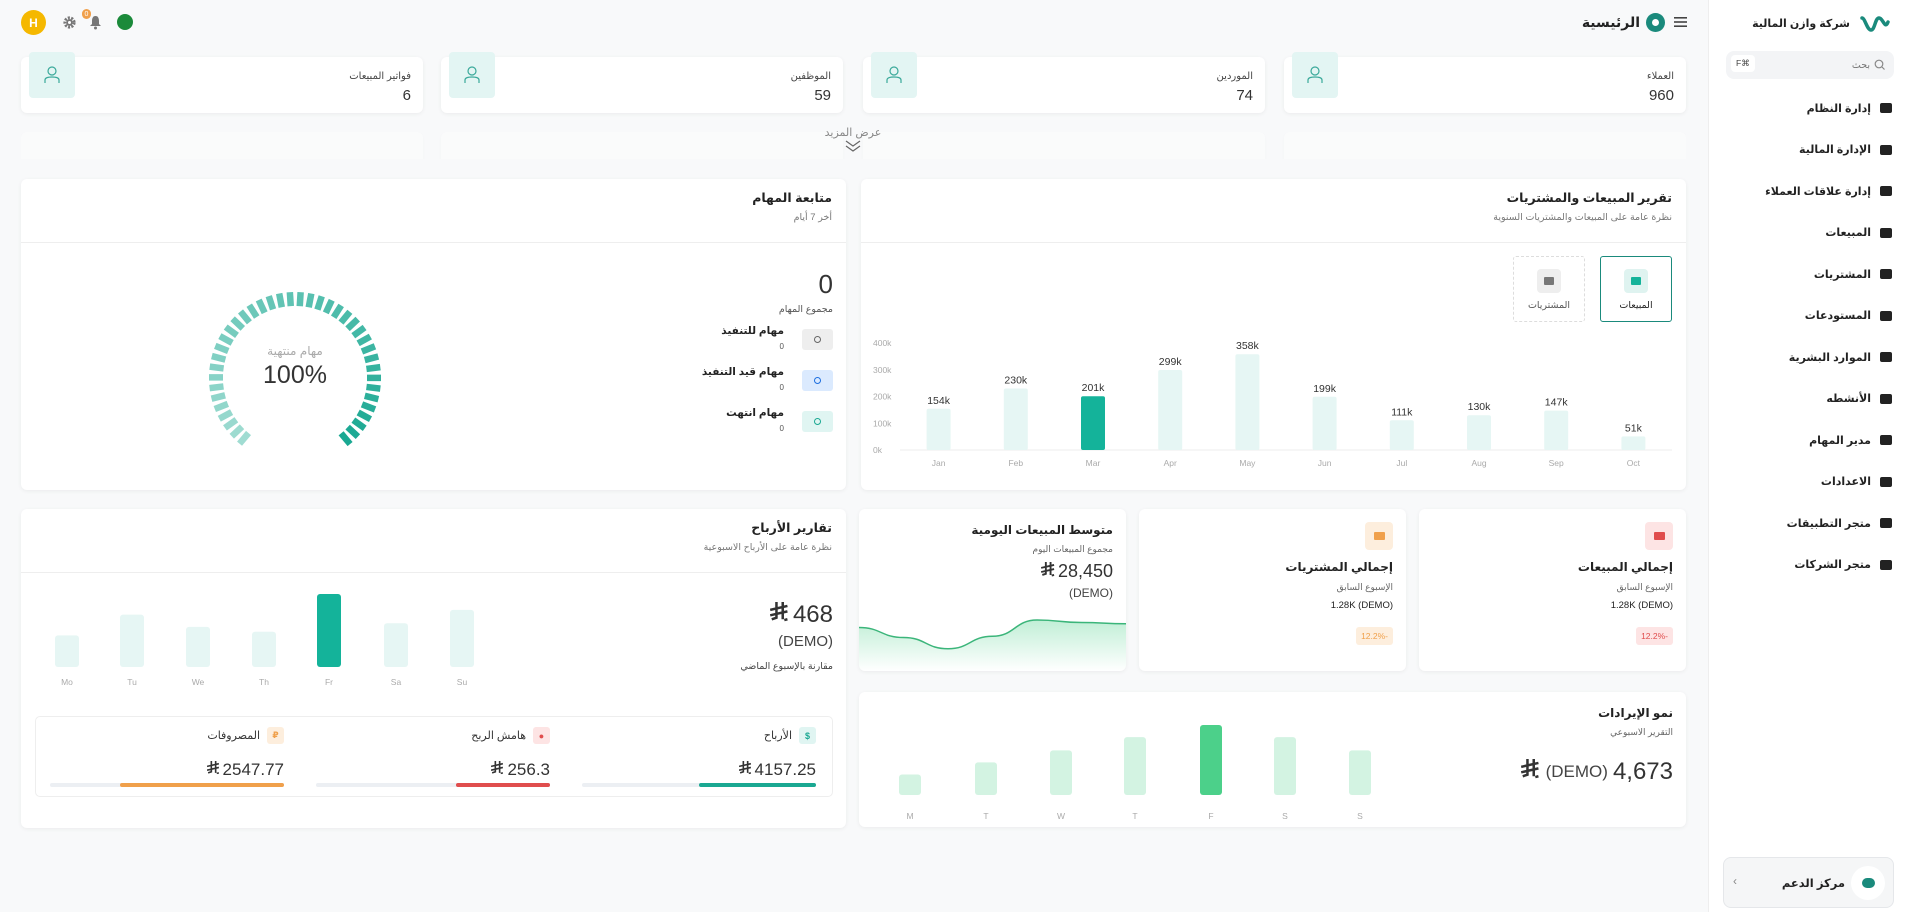 Image resolution: width=1906 pixels, height=912 pixels. What do you see at coordinates (95, 22) in the screenshot?
I see `bell-icon` at bounding box center [95, 22].